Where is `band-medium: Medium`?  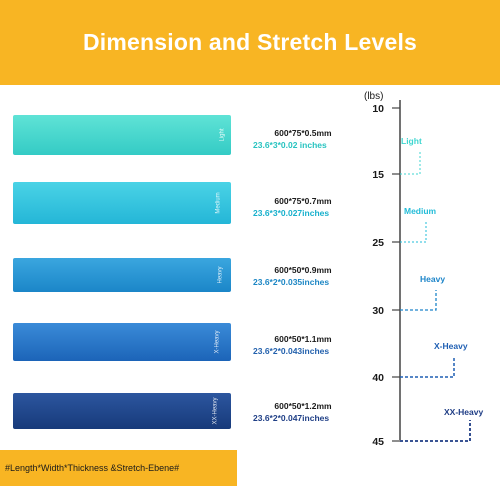 band-medium: Medium is located at coordinates (122, 203).